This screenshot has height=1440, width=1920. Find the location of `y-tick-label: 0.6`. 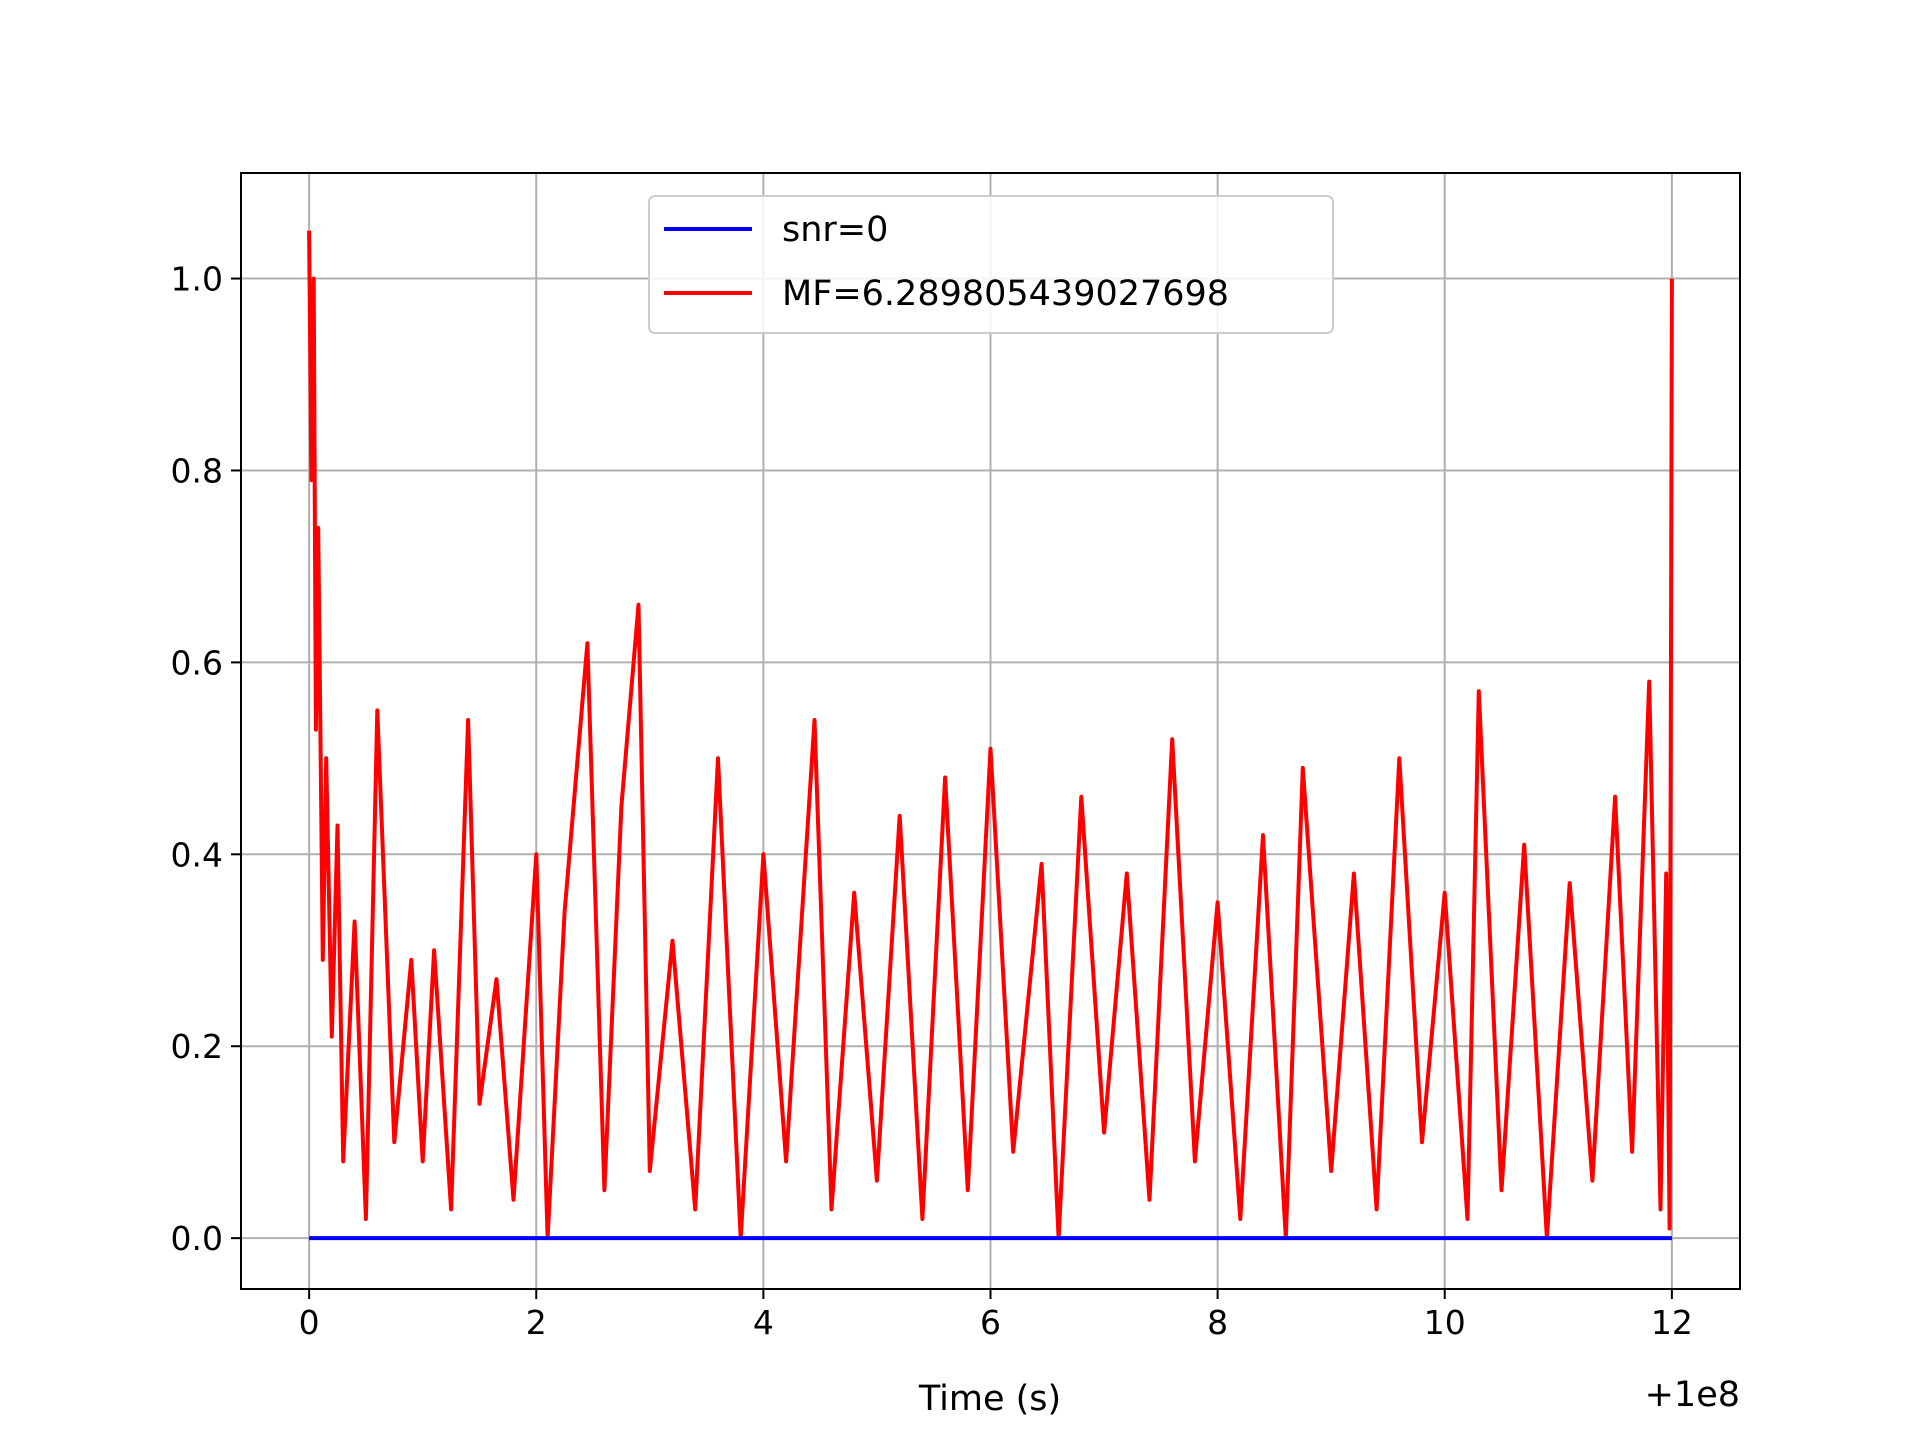

y-tick-label: 0.6 is located at coordinates (197, 662).